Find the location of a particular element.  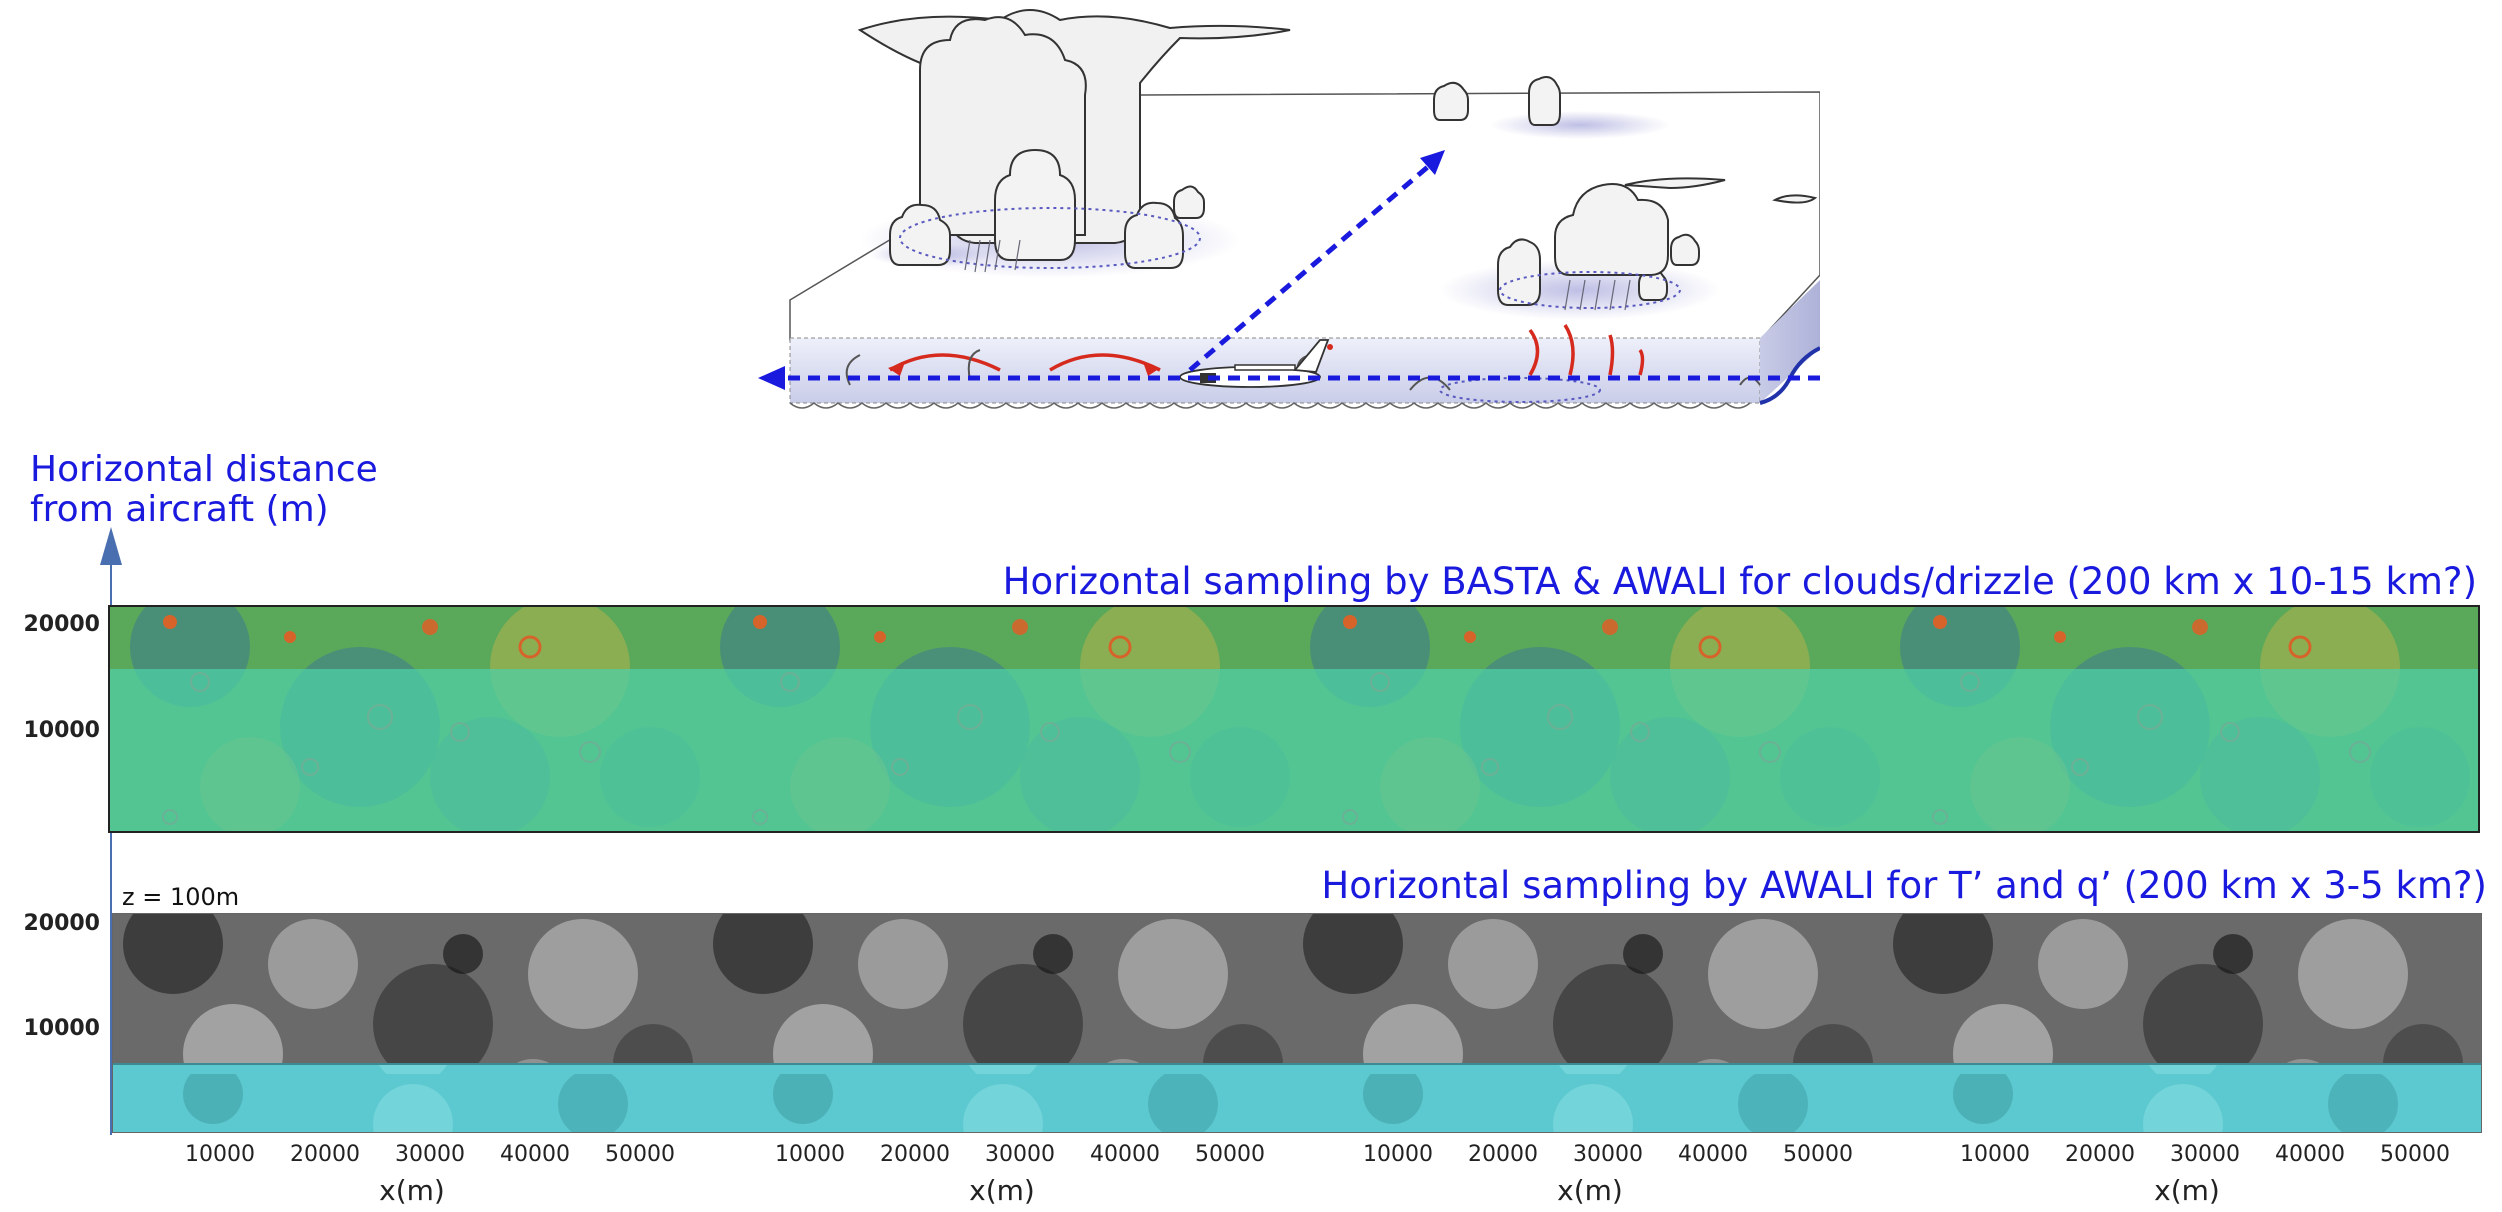

cloud-schematic-illustration is located at coordinates (1280, 210).